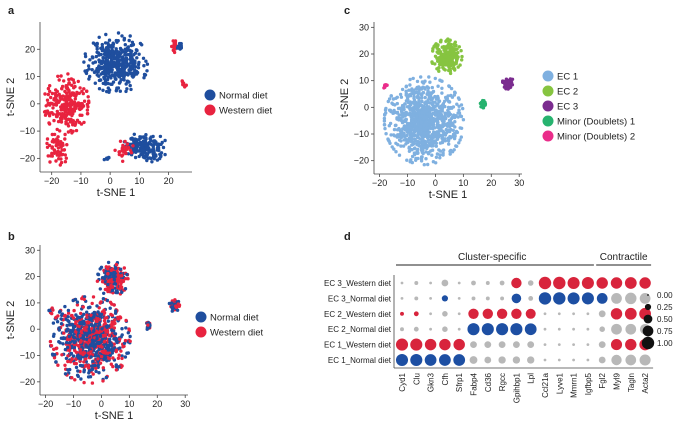 The width and height of the screenshot is (684, 432). I want to click on points, so click(448, 102).